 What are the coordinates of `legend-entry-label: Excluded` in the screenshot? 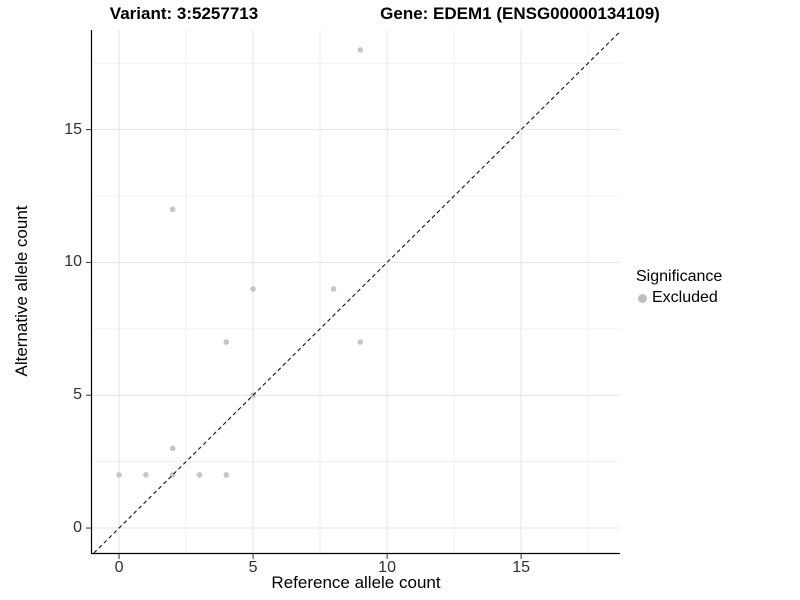 It's located at (685, 297).